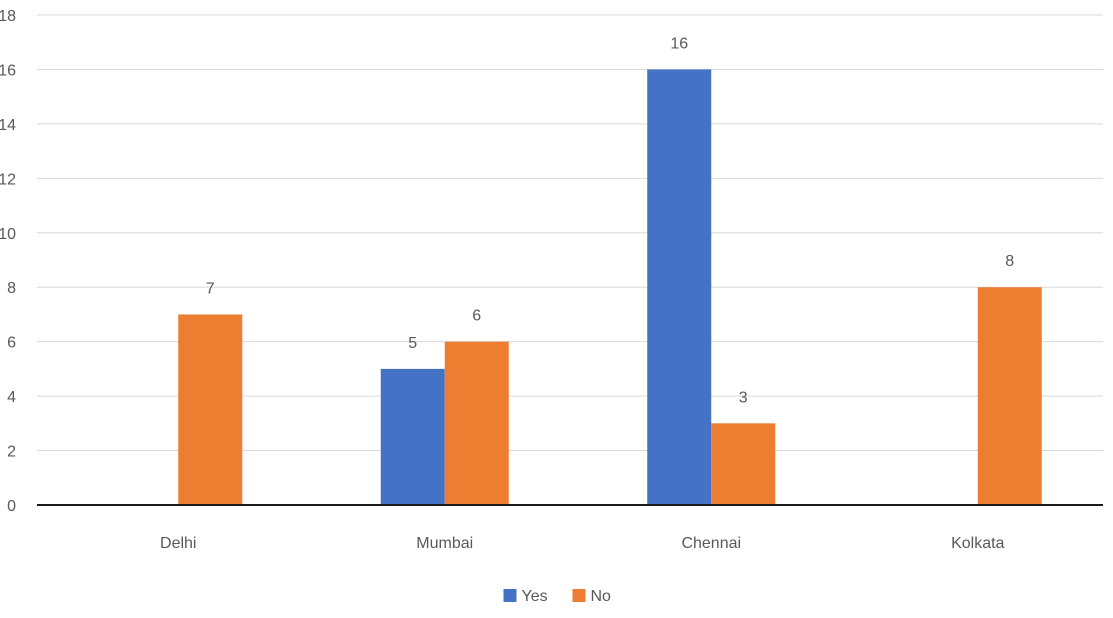 The image size is (1113, 618). What do you see at coordinates (210, 409) in the screenshot?
I see `bar-no-delhi` at bounding box center [210, 409].